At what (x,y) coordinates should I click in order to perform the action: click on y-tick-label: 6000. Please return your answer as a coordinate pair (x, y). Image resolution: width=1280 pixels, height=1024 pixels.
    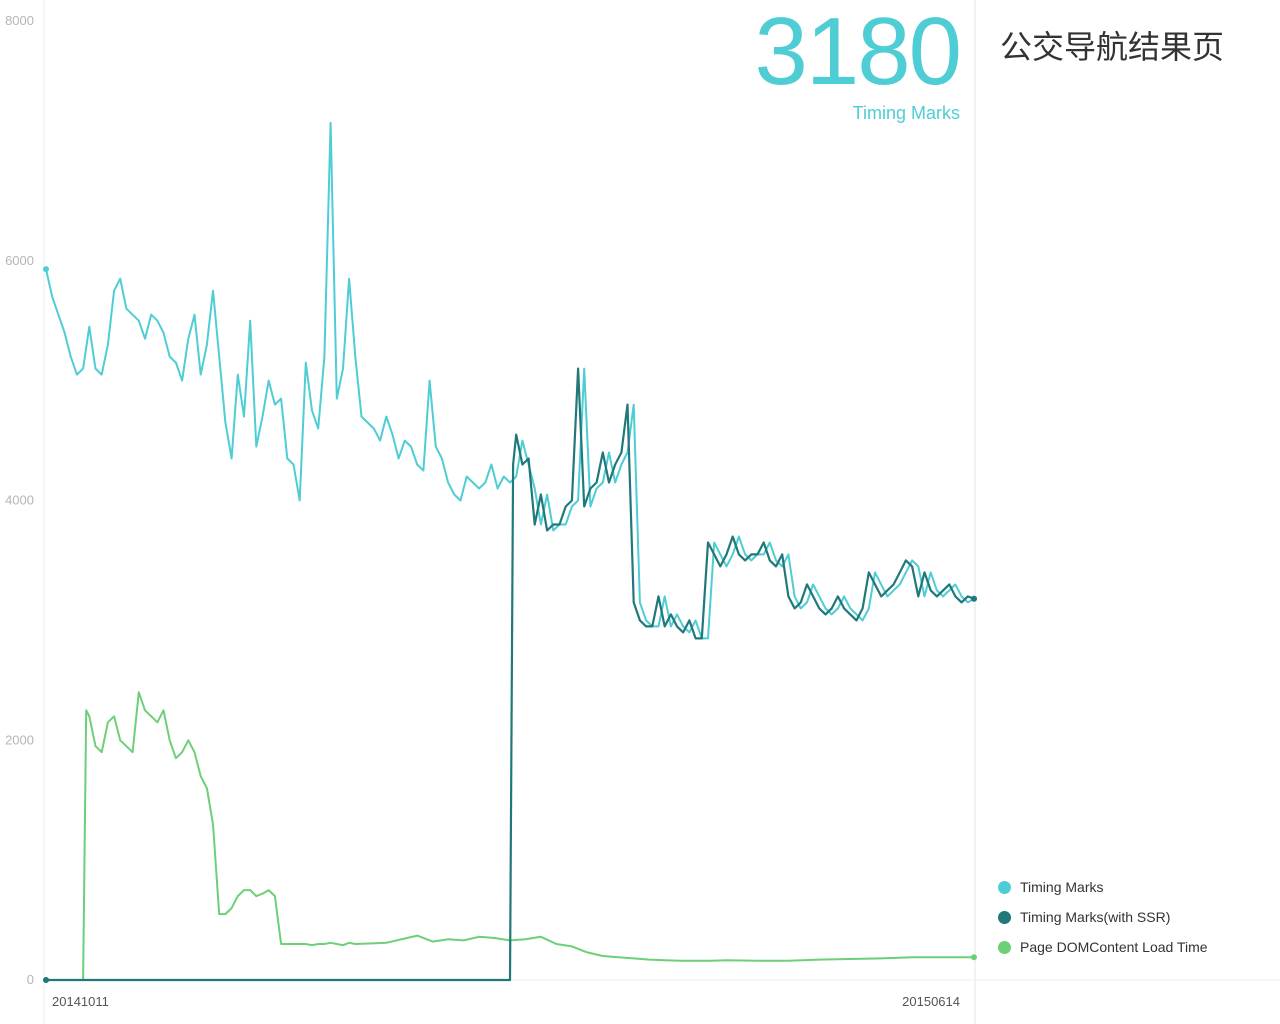
    Looking at the image, I should click on (19, 260).